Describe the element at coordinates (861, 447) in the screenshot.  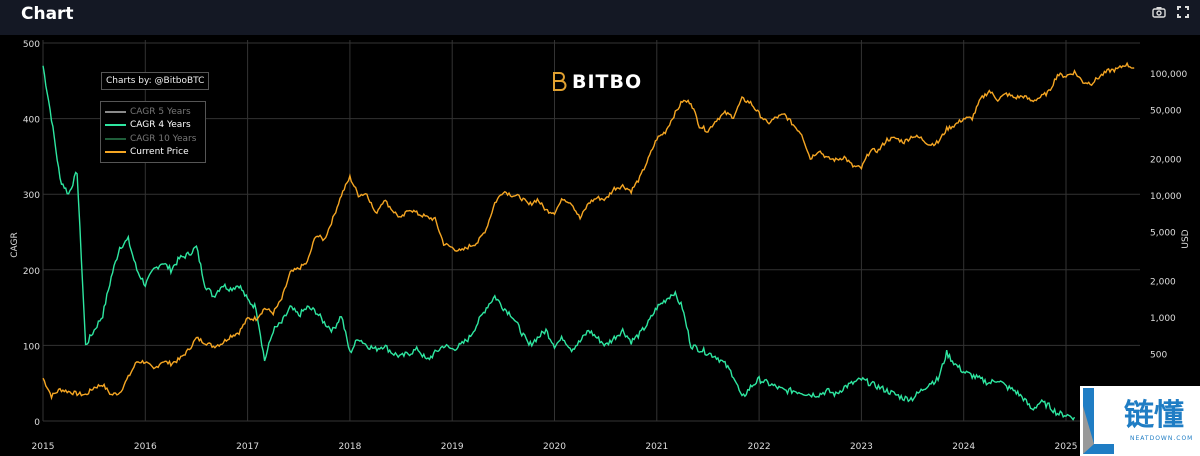
I see `x-tick-label: 2023` at that location.